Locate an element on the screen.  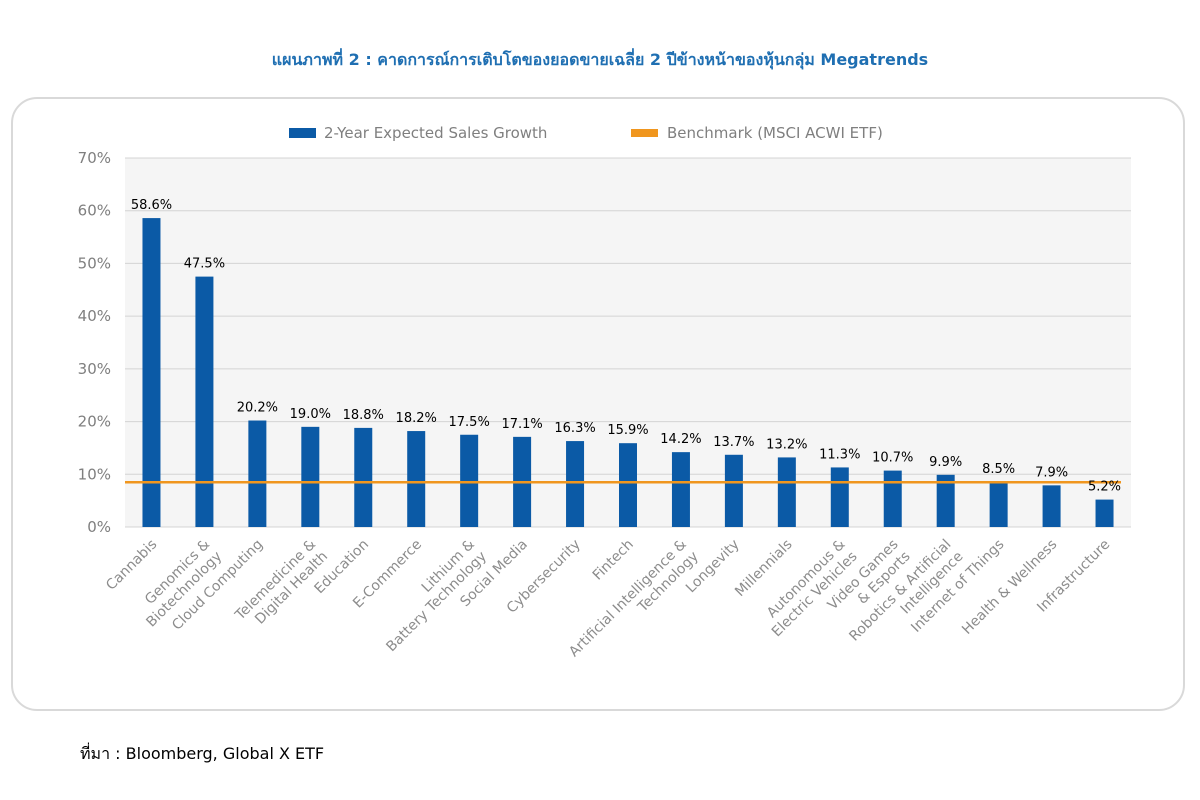
data-label: 47.5% is located at coordinates (204, 264).